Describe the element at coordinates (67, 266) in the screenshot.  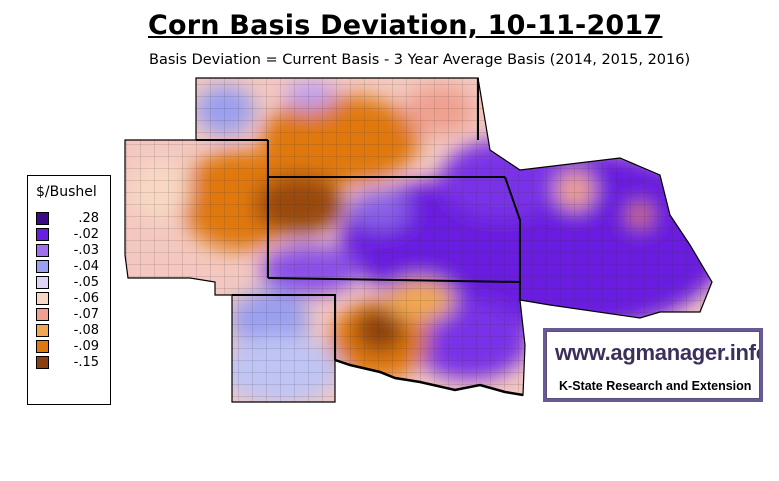
I see `legend-item: -.04` at that location.